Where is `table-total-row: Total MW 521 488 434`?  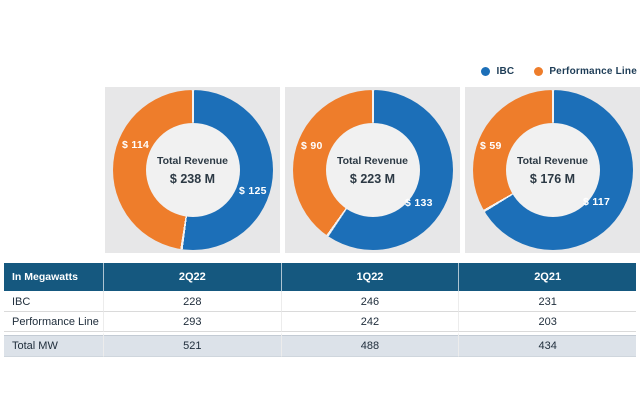 table-total-row: Total MW 521 488 434 is located at coordinates (320, 344).